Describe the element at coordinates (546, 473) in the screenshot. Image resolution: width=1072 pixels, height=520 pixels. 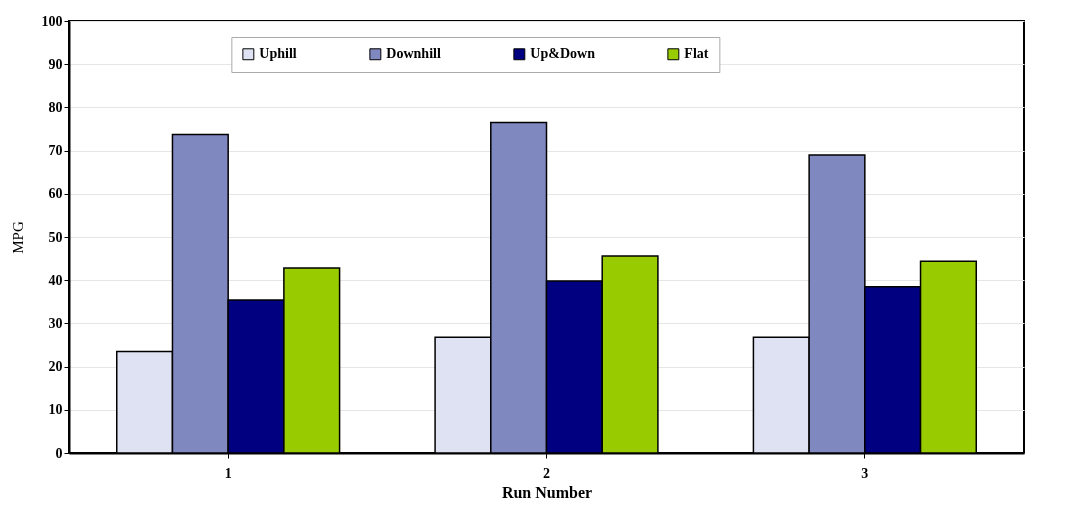
I see `x-tick-label: 2` at that location.